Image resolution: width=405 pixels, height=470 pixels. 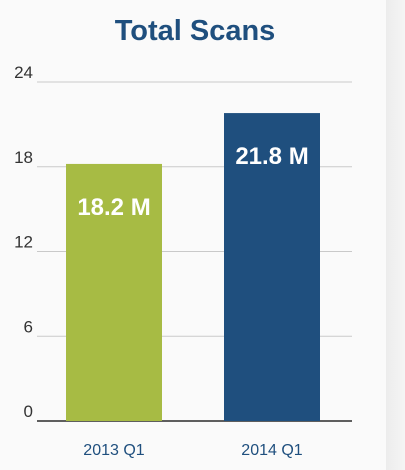 What do you see at coordinates (271, 450) in the screenshot?
I see `x-tick-label: 2014 Q1` at bounding box center [271, 450].